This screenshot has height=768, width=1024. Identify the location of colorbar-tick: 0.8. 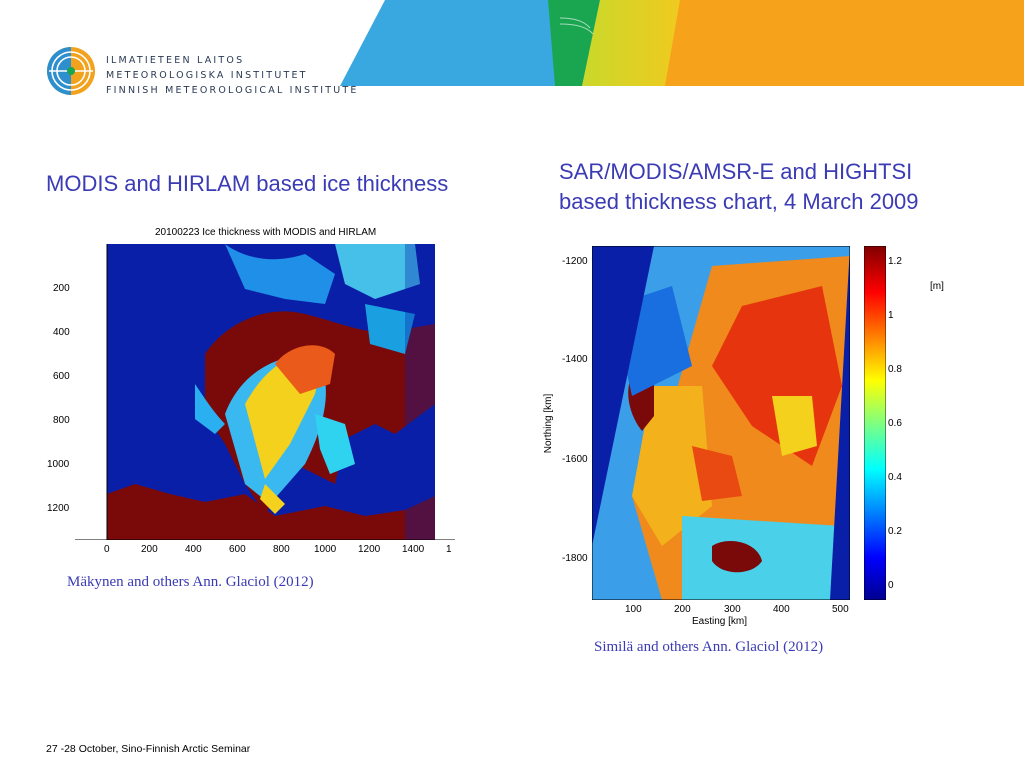
(895, 369).